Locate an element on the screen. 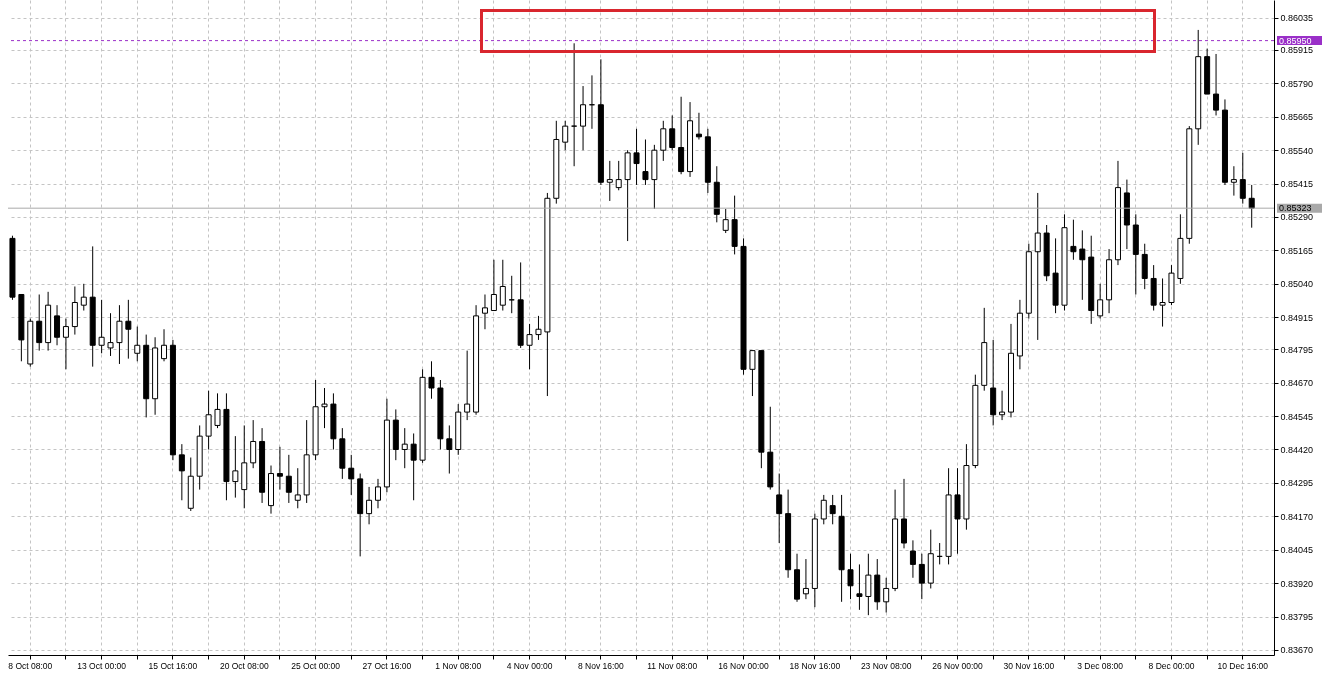 The width and height of the screenshot is (1325, 674). x-tick-label: 27 Oct 16:00 is located at coordinates (387, 665).